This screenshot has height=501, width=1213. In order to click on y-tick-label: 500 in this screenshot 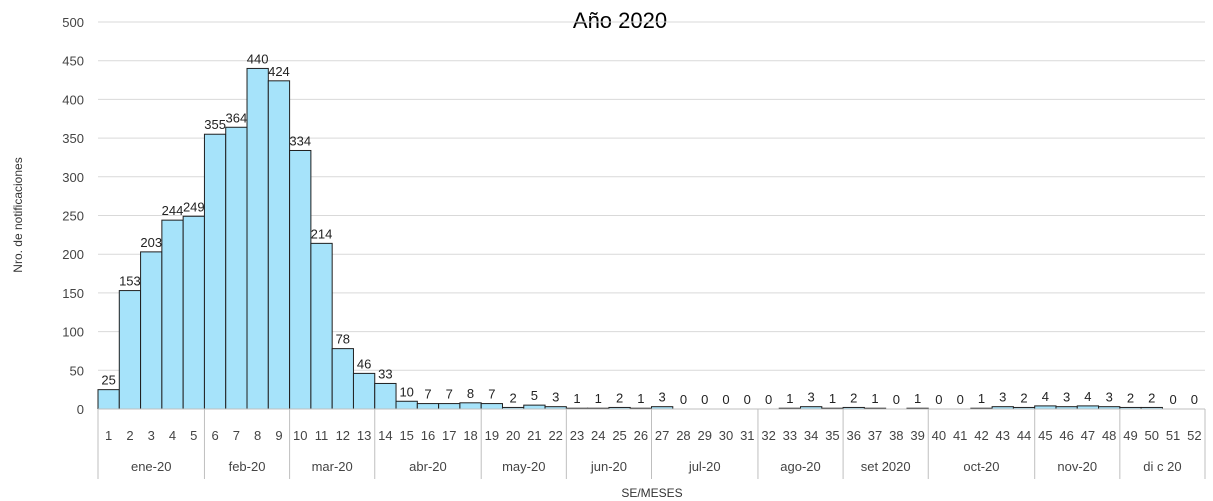, I will do `click(73, 22)`.